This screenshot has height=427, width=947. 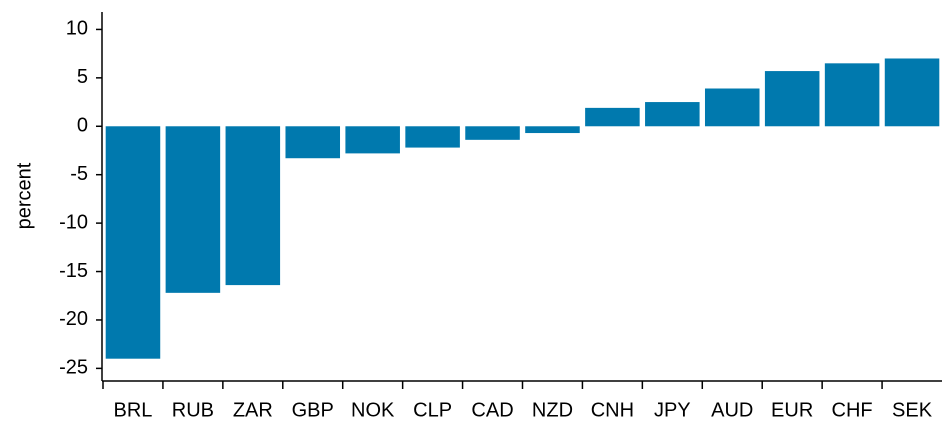 What do you see at coordinates (73, 222) in the screenshot?
I see `y-tick-label: -10` at bounding box center [73, 222].